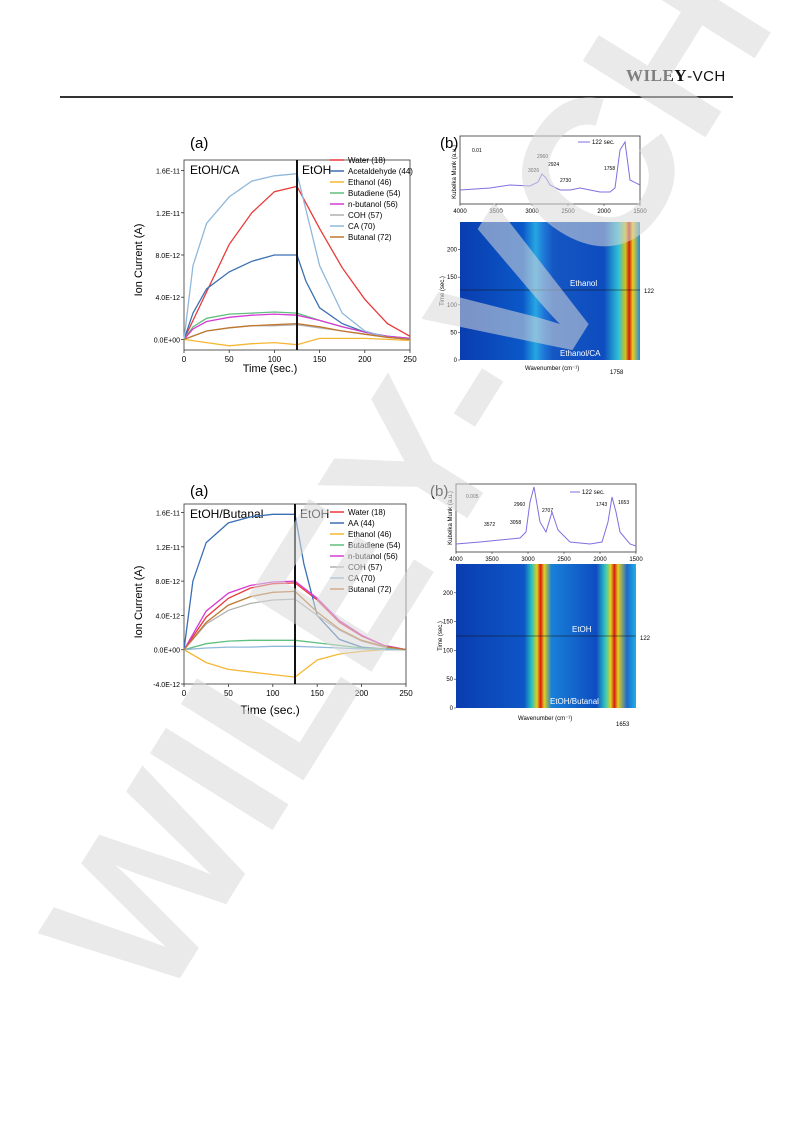 Image resolution: width=793 pixels, height=1121 pixels. Describe the element at coordinates (580, 353) in the screenshot. I see `map-bottom-region: Ethanol/CA` at that location.